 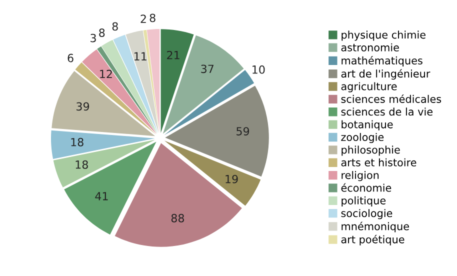 What do you see at coordinates (366, 187) in the screenshot?
I see `legend-label: économie` at bounding box center [366, 187].